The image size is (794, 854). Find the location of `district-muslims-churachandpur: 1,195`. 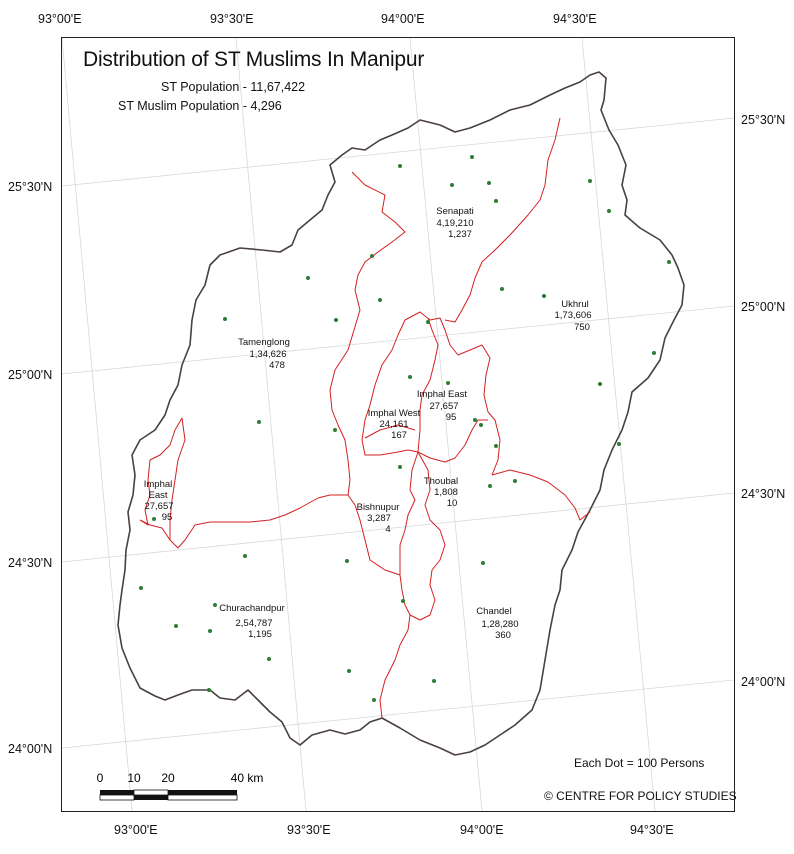

district-muslims-churachandpur: 1,195 is located at coordinates (260, 634).